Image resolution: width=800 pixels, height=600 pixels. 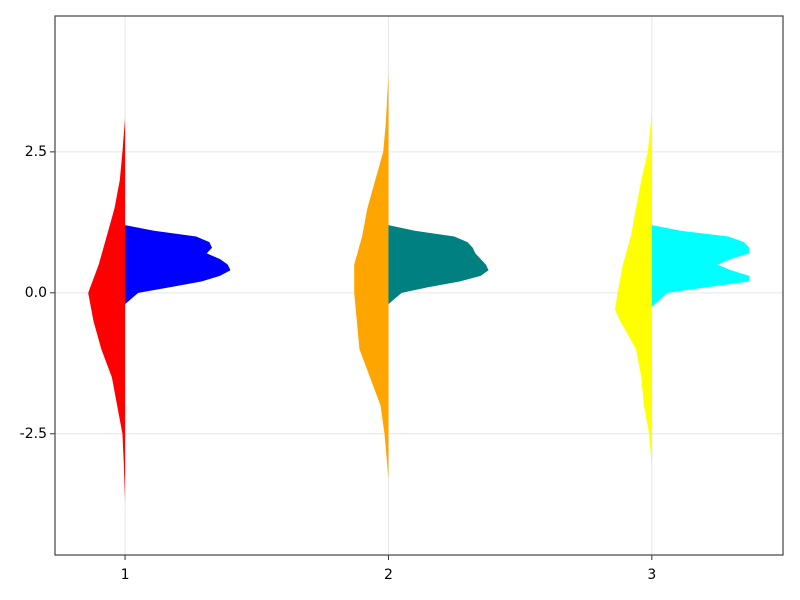 What do you see at coordinates (36, 293) in the screenshot?
I see `y-tick-label: 0.0` at bounding box center [36, 293].